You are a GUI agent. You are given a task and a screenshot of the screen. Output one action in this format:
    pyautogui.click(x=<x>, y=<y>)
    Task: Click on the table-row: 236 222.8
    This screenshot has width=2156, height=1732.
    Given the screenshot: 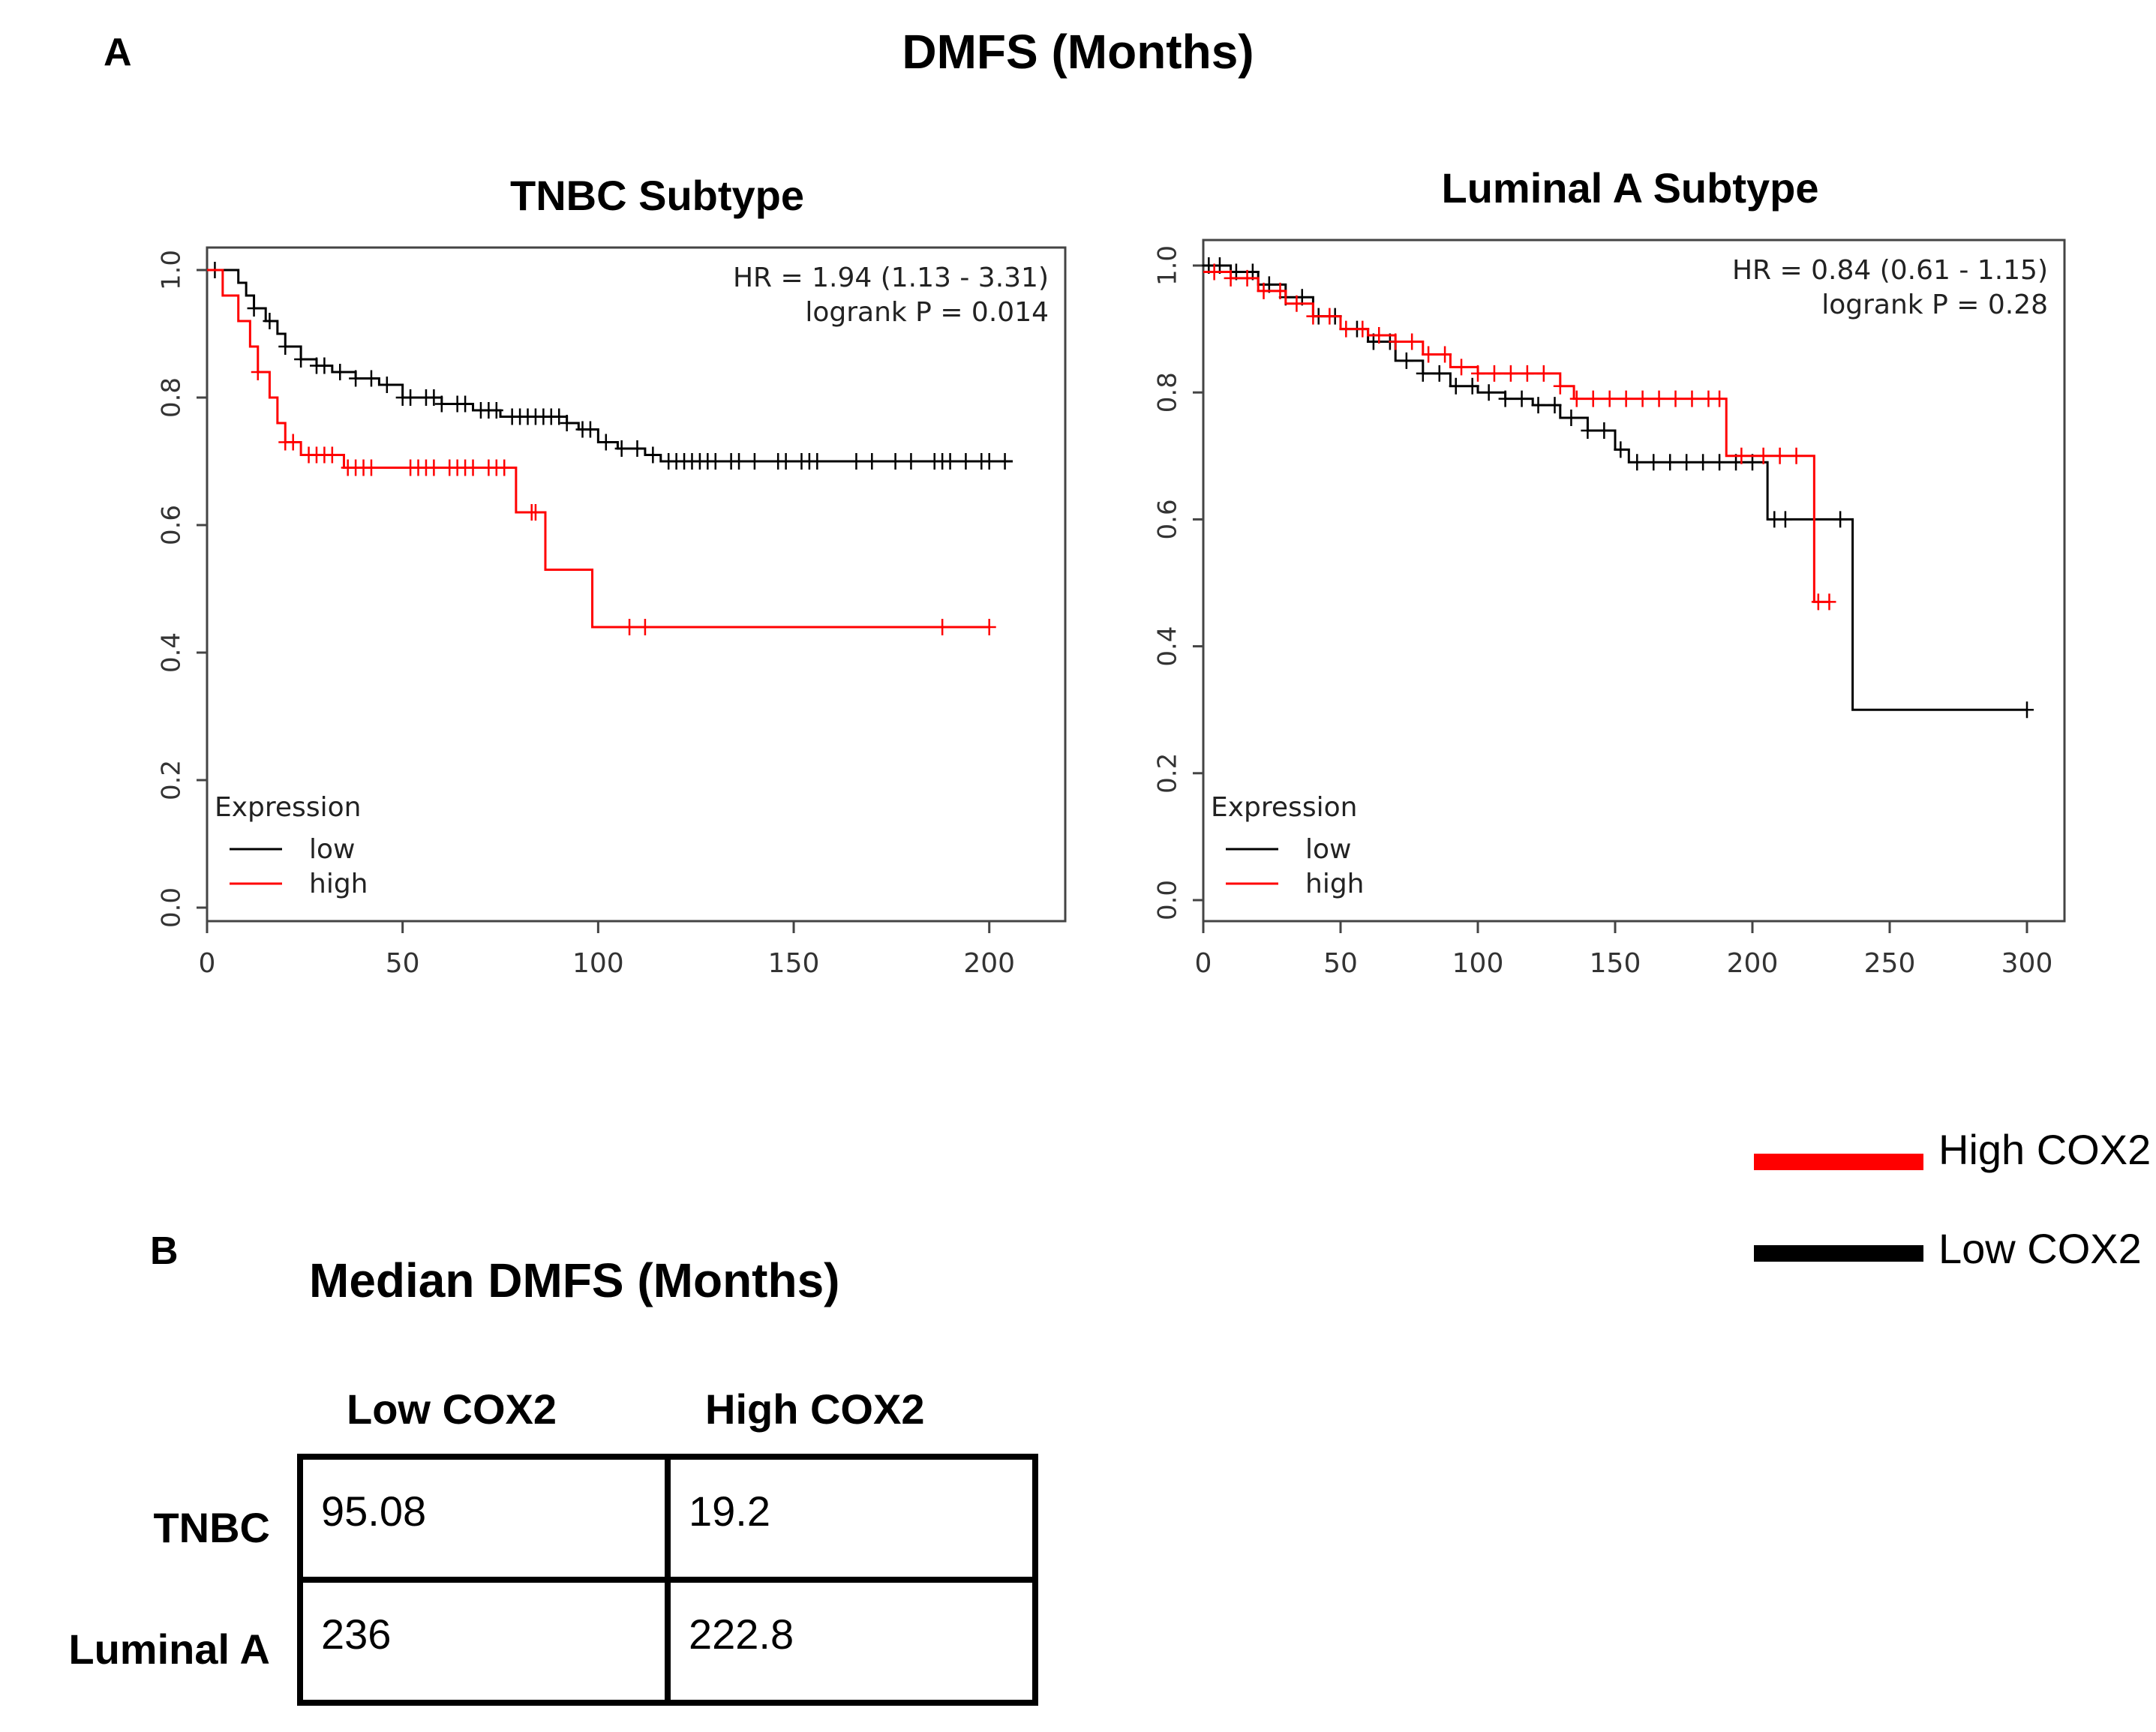 What is the action you would take?
    pyautogui.click(x=667, y=1642)
    